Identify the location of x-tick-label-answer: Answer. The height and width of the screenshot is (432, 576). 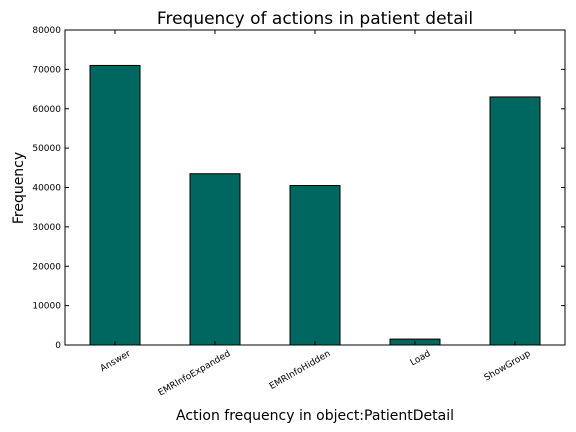
(116, 361).